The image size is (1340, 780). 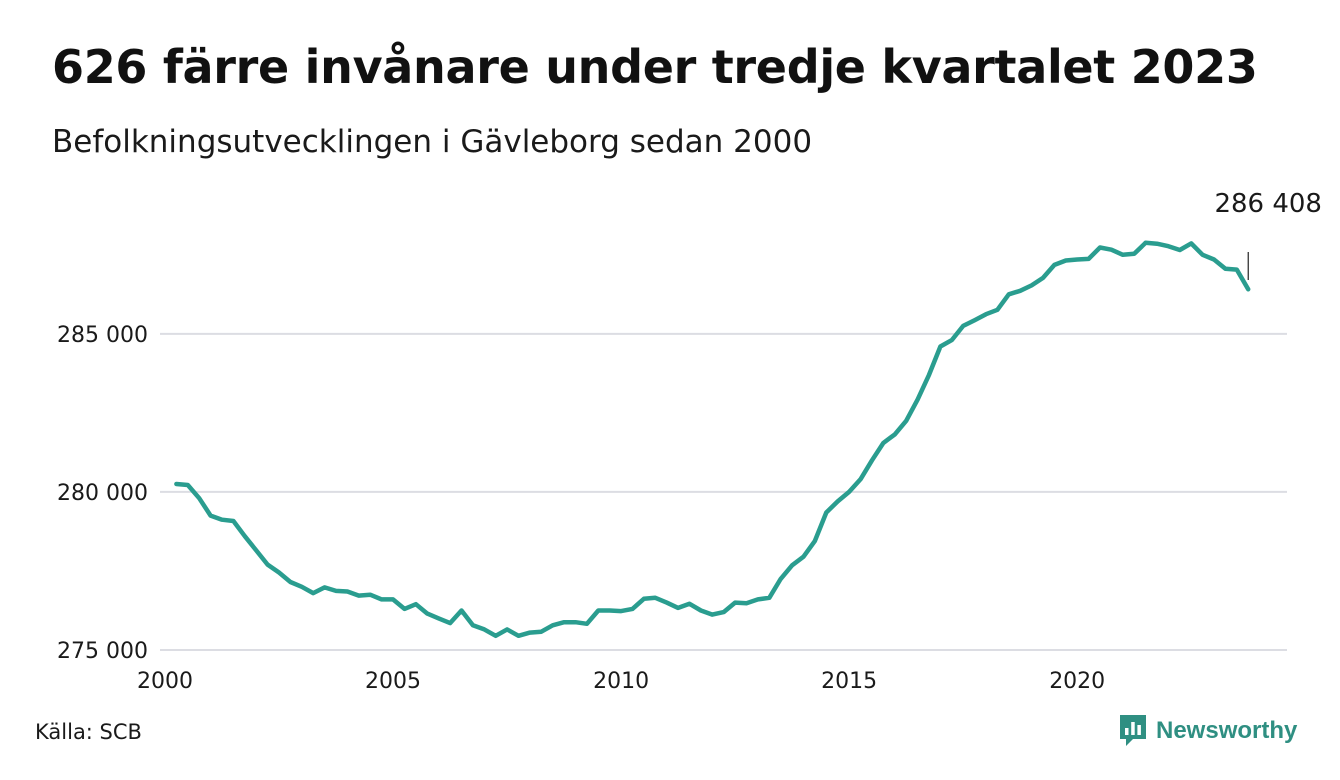 What do you see at coordinates (393, 681) in the screenshot?
I see `x-tick-label: 2005` at bounding box center [393, 681].